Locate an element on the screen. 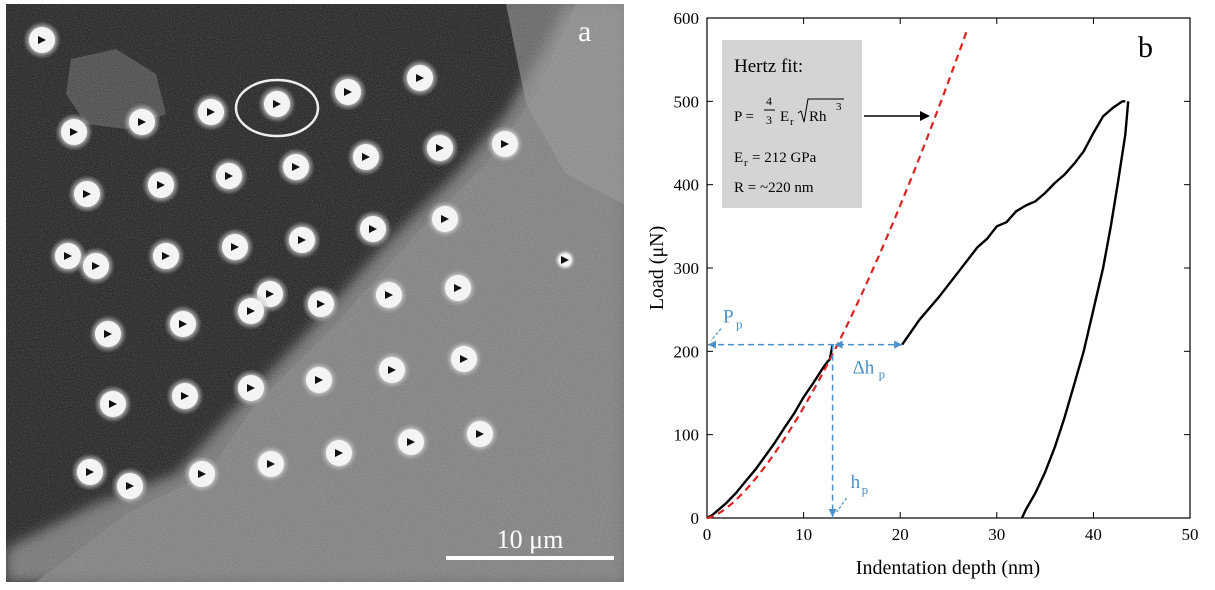 The width and height of the screenshot is (1215, 590). equation-E-sub: r is located at coordinates (792, 122).